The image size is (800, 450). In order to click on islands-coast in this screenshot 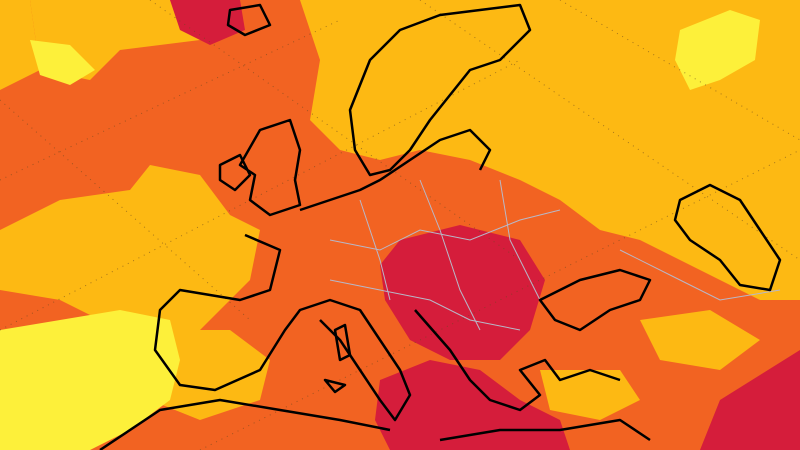, I will do `click(337, 358)`.